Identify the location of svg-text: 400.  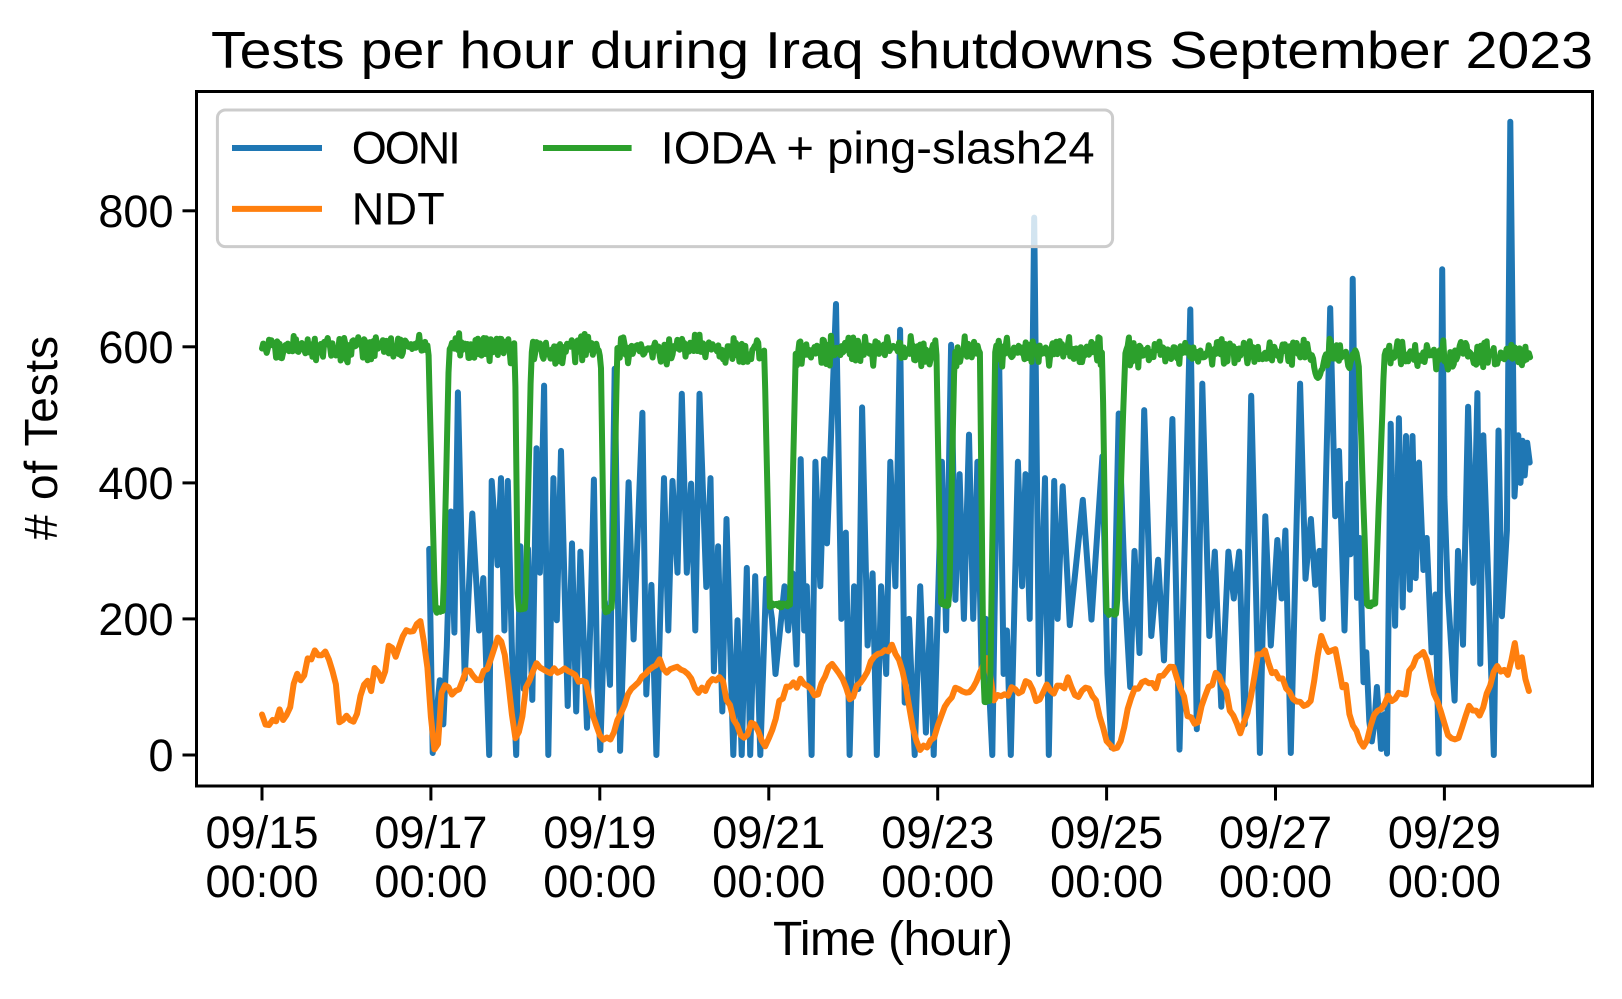
(135, 483).